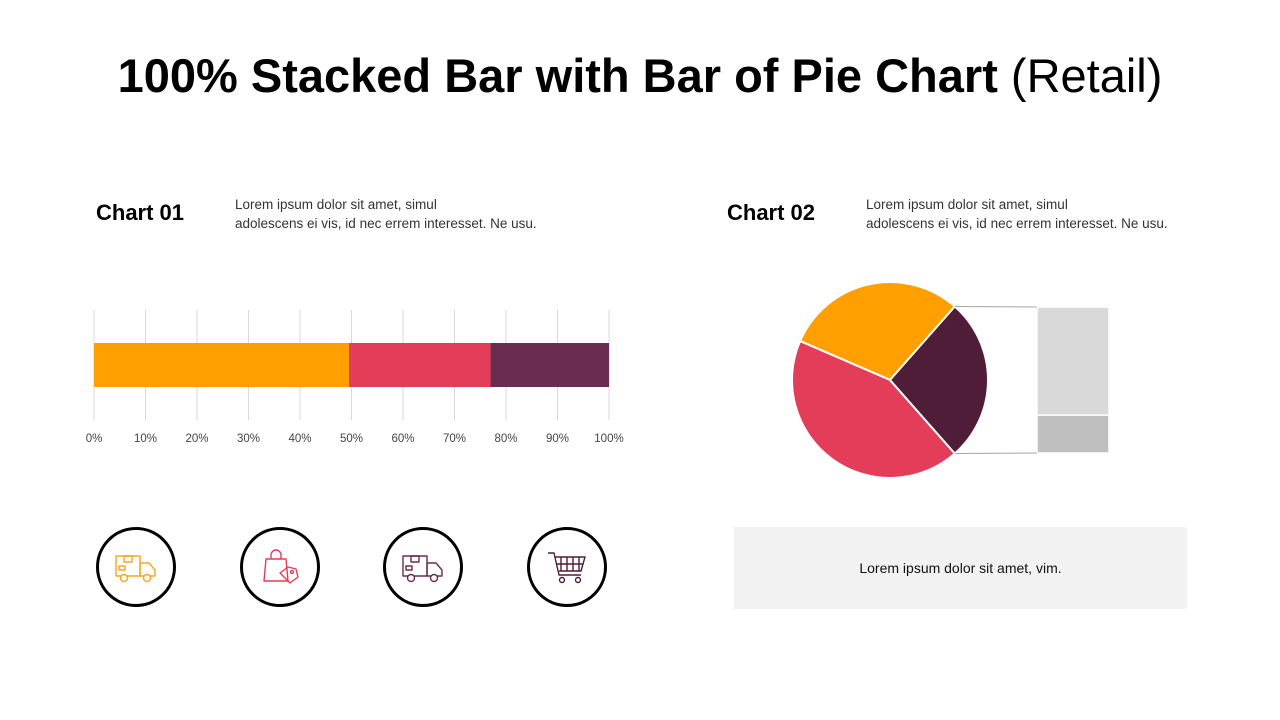 The width and height of the screenshot is (1280, 720). What do you see at coordinates (145, 439) in the screenshot?
I see `x-tick-label: 10%` at bounding box center [145, 439].